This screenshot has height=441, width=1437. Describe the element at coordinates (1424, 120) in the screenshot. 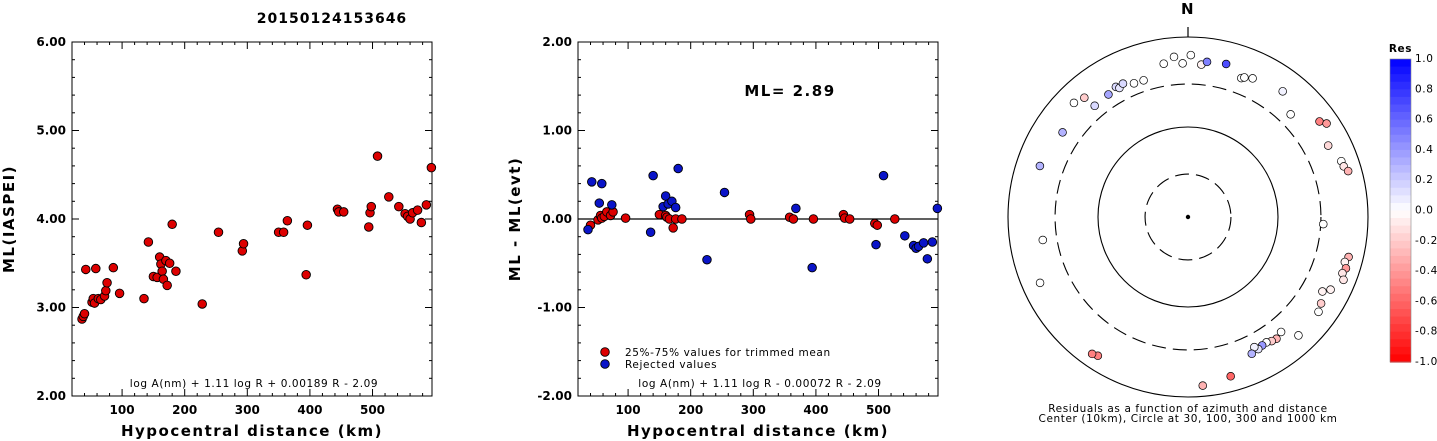

I see `colorbar-tick-label: 0.6` at that location.